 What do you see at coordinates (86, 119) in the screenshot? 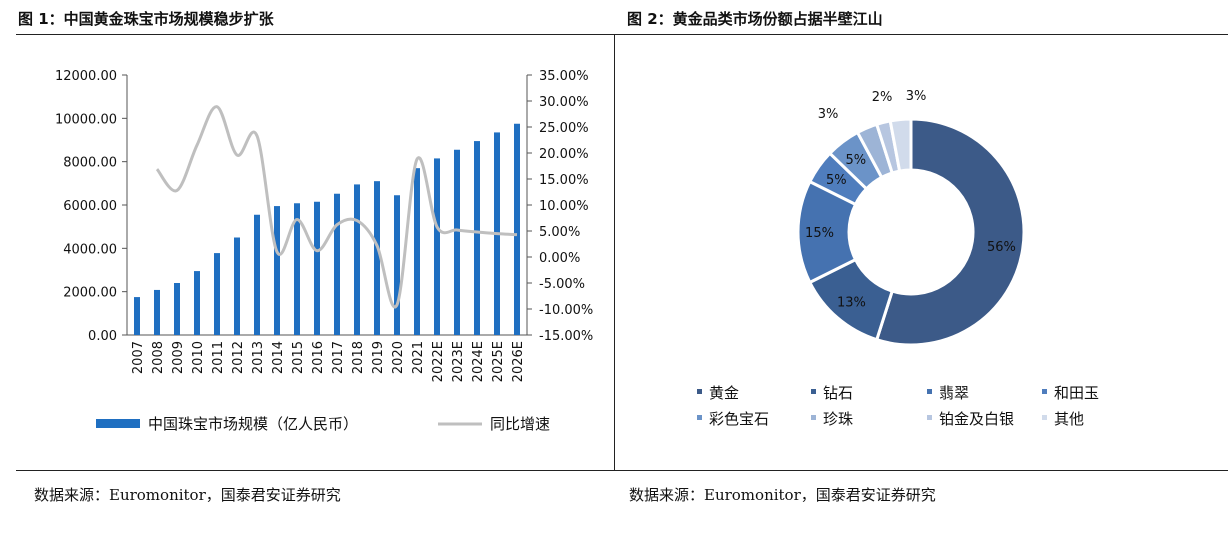
I see `left-axis-tick-label: 10000.00` at bounding box center [86, 119].